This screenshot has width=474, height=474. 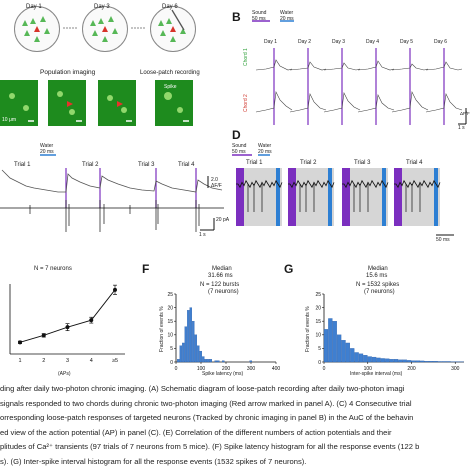 I want to click on g-ylabel: Fraction of events %, so click(x=308, y=329).